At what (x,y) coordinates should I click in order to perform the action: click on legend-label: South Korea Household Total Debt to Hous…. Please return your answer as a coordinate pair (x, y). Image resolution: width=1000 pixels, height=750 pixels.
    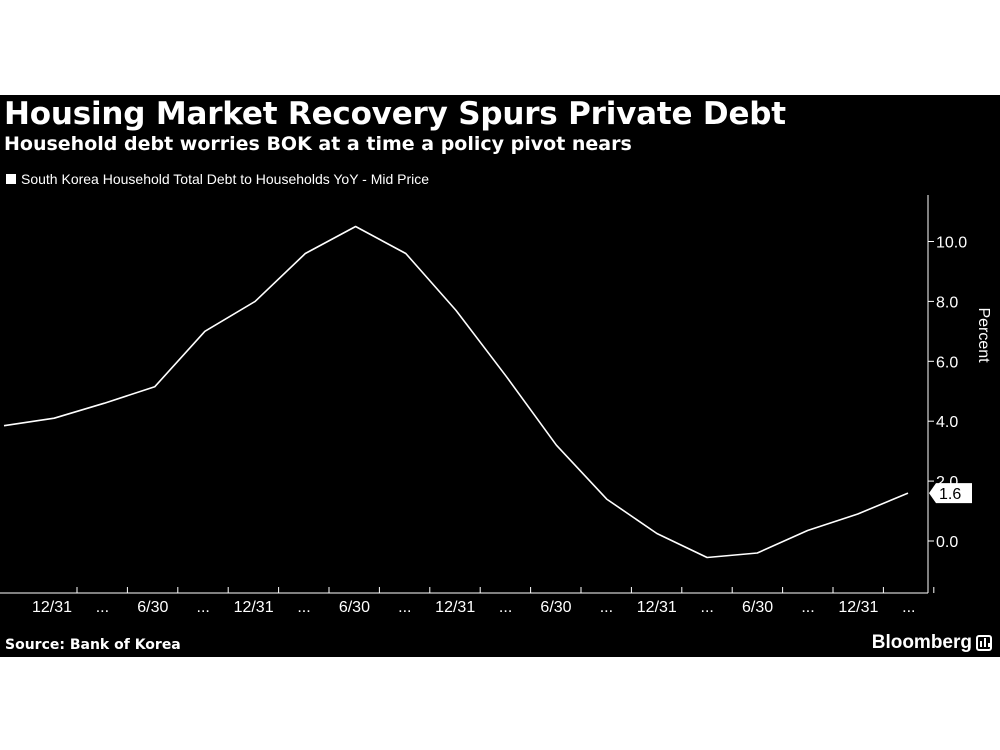
    Looking at the image, I should click on (225, 179).